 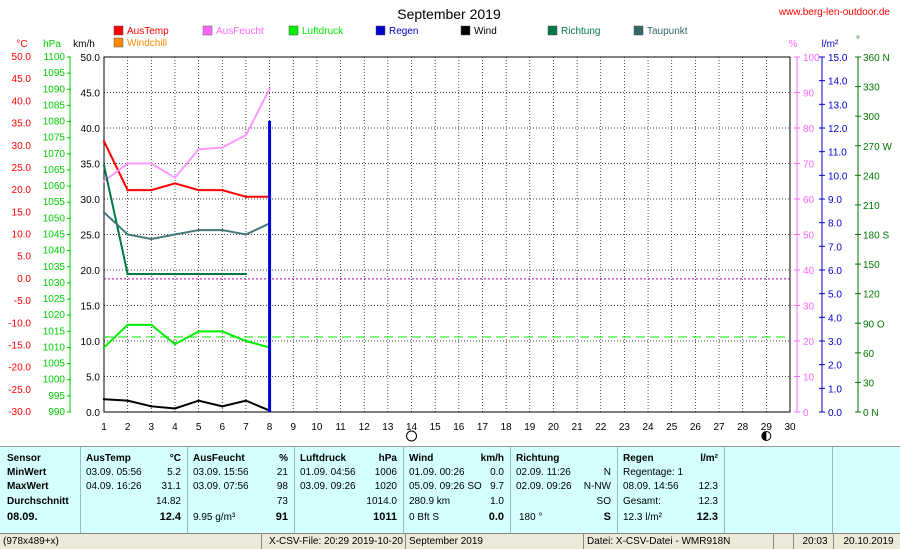 I want to click on rain-tick-label: 12.0, so click(x=838, y=129).